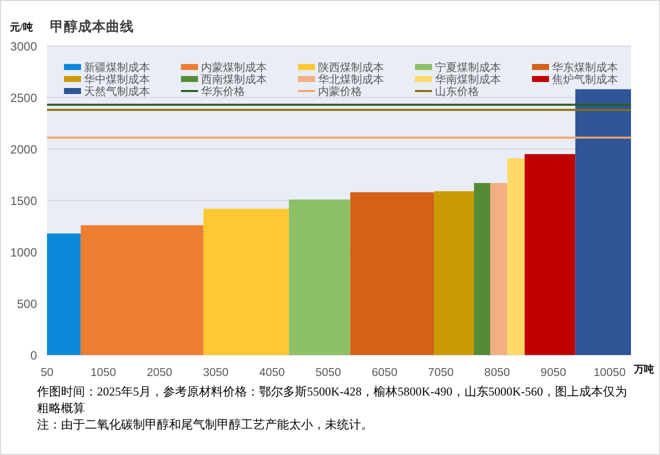 The height and width of the screenshot is (455, 660). I want to click on x-tick-label: 1050, so click(103, 373).